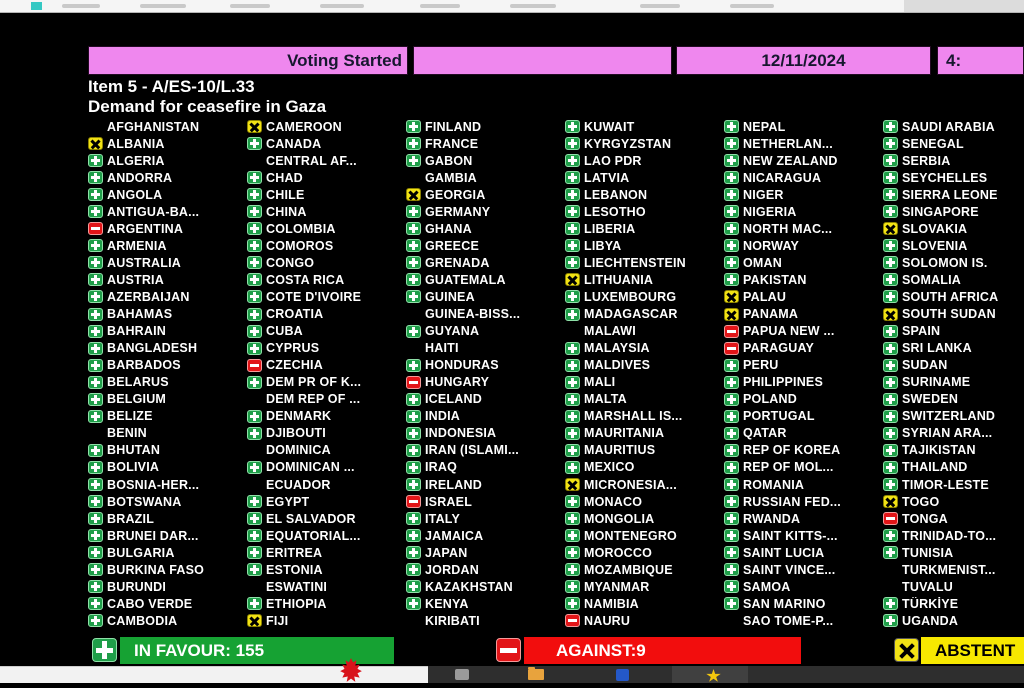  What do you see at coordinates (462, 674) in the screenshot?
I see `gray-app-icon` at bounding box center [462, 674].